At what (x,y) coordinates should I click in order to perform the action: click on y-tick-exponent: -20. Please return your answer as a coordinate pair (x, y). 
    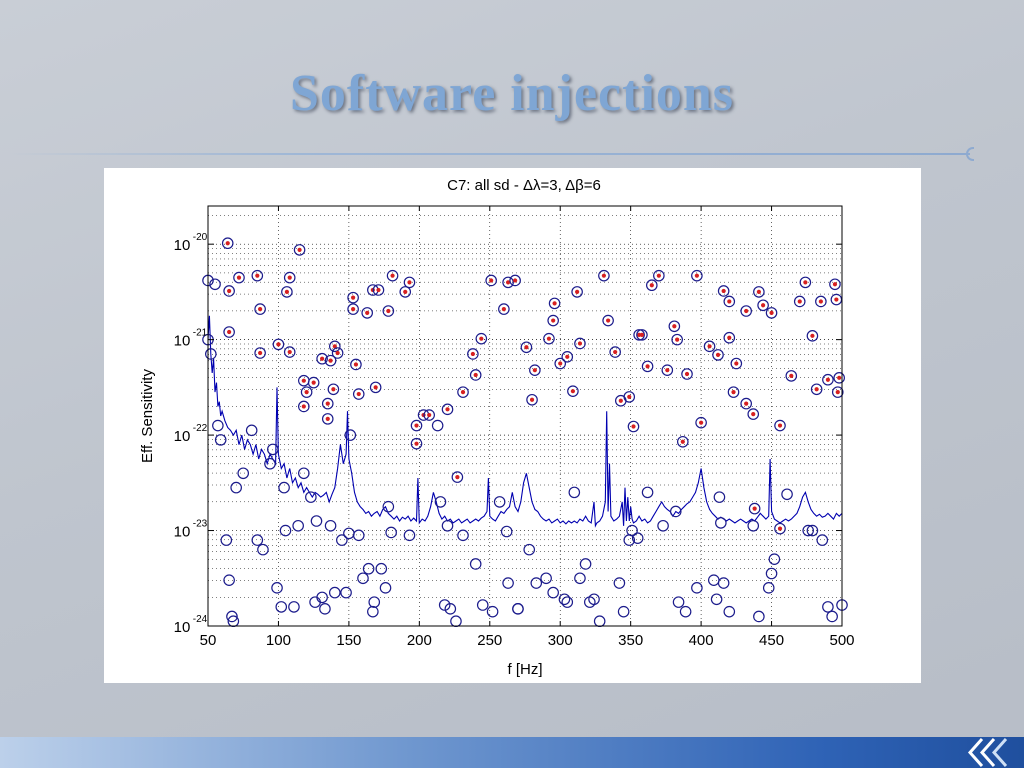
    Looking at the image, I should click on (200, 237).